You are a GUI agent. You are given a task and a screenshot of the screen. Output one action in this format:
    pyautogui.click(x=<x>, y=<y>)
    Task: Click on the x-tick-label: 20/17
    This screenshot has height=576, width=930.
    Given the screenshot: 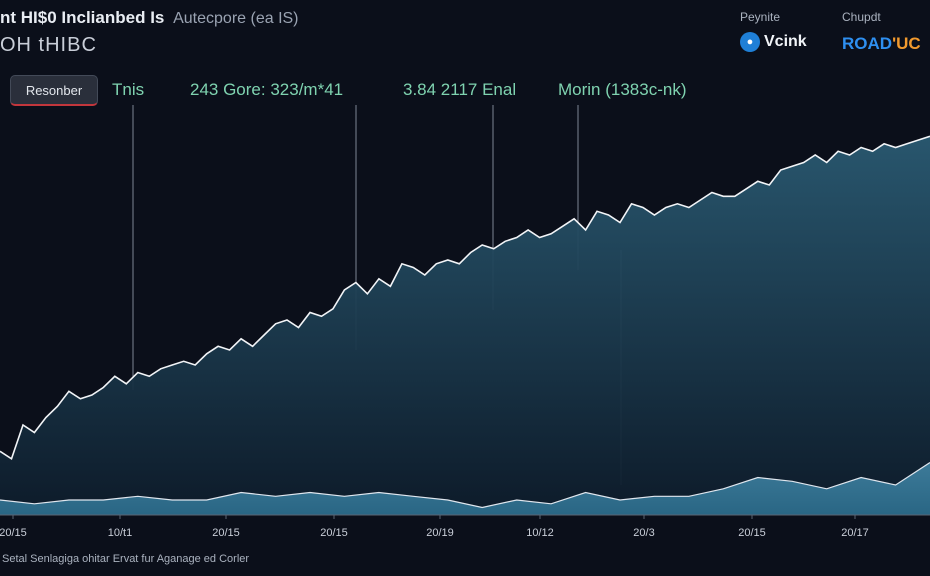 What is the action you would take?
    pyautogui.click(x=855, y=533)
    